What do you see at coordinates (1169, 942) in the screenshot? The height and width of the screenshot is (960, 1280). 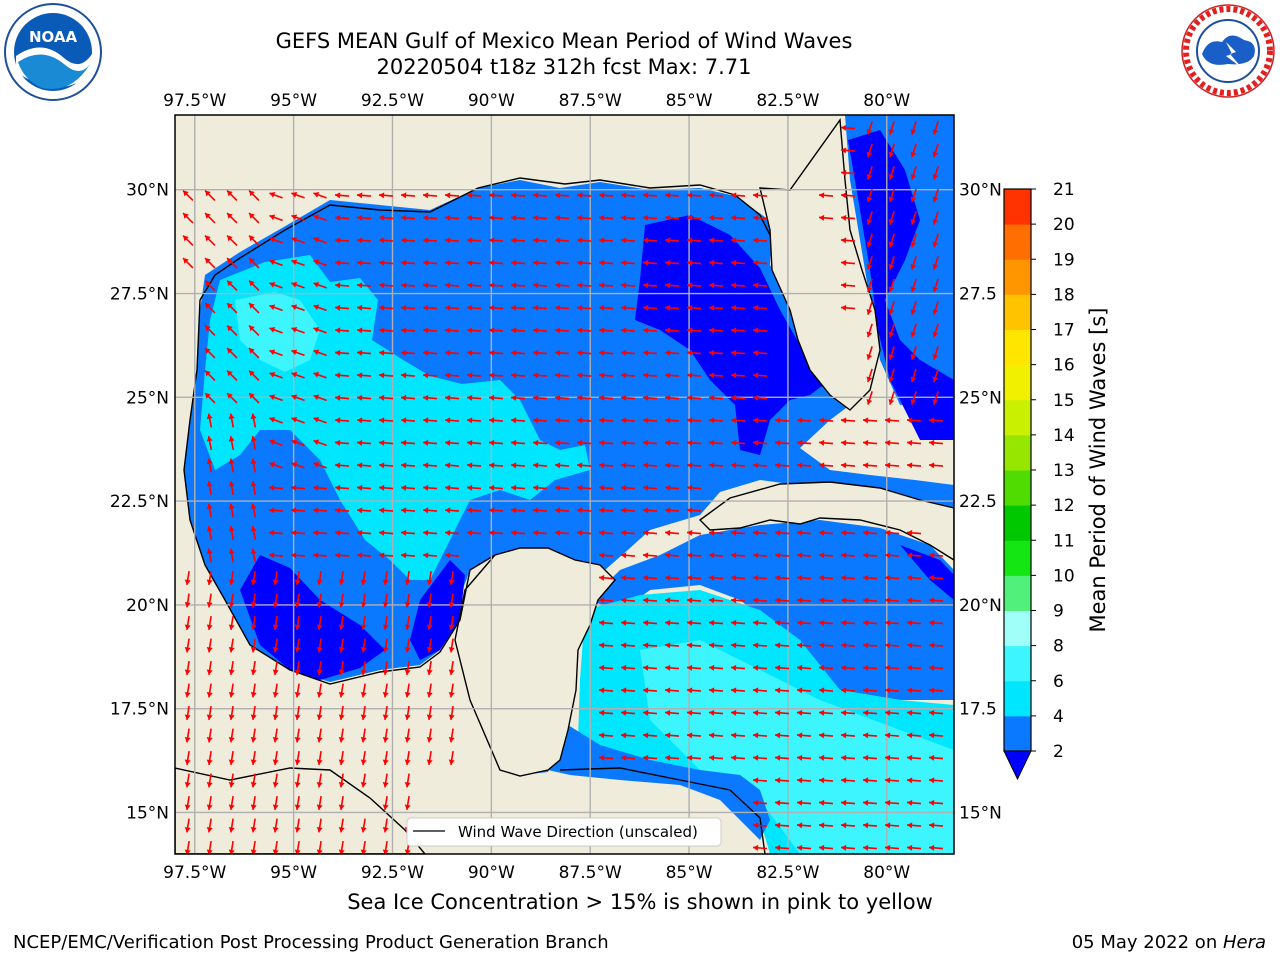 I see `footer-right: 05 May 2022 on Hera` at bounding box center [1169, 942].